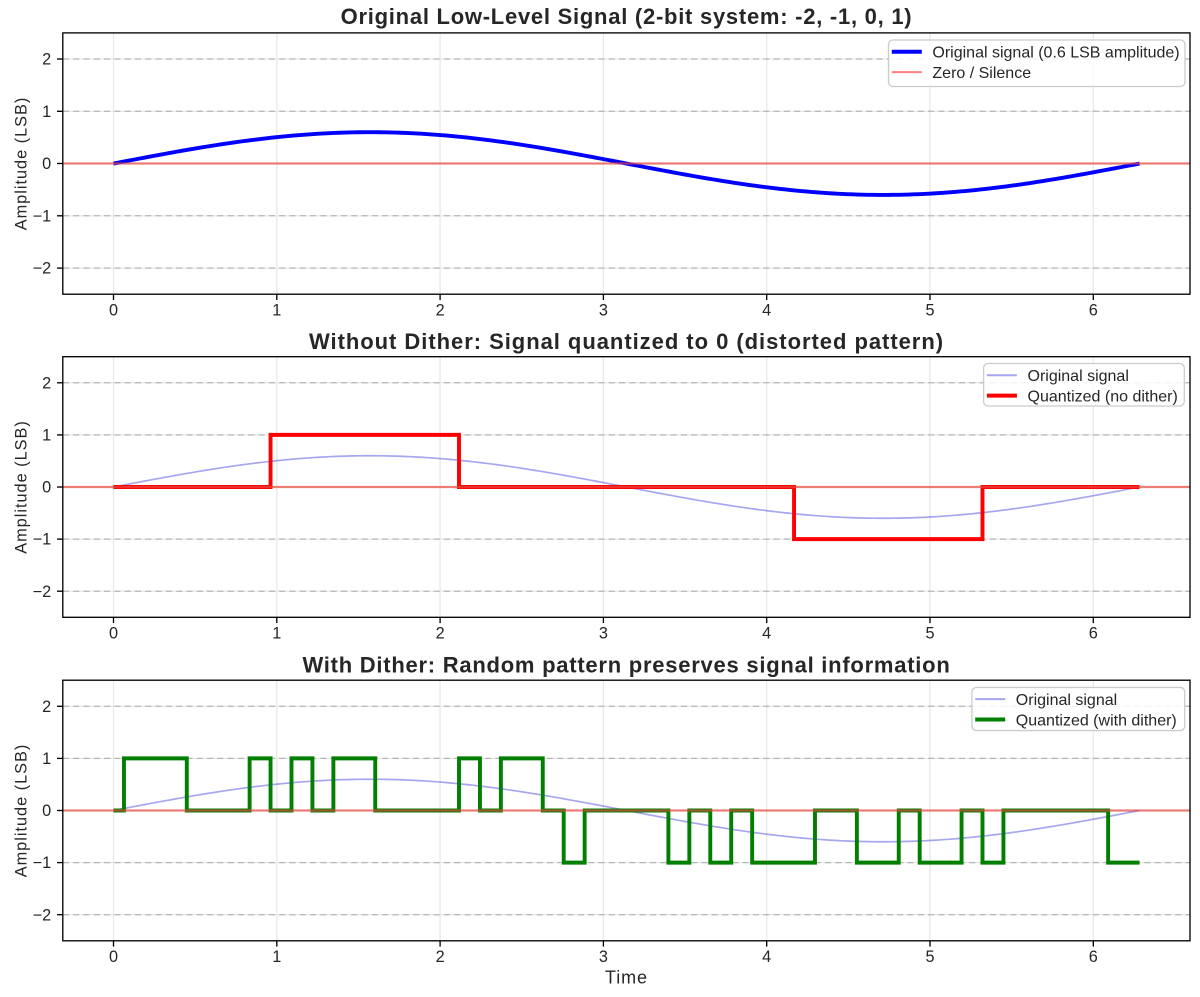 This screenshot has width=1200, height=997. Describe the element at coordinates (1096, 720) in the screenshot. I see `svg-text: Quantized (with dither)` at that location.